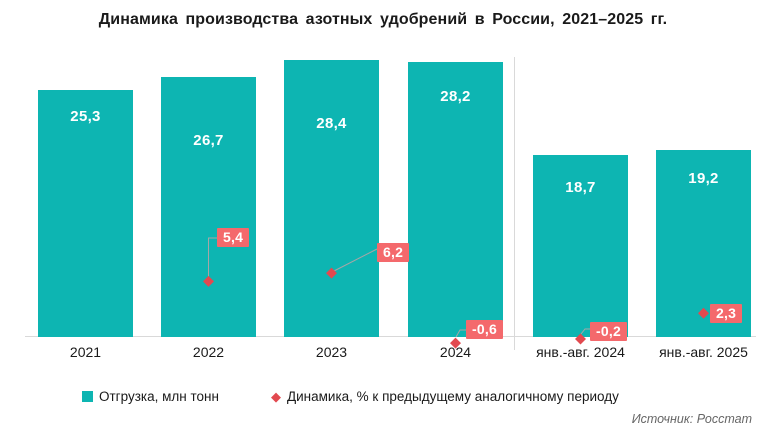  Describe the element at coordinates (455, 352) in the screenshot. I see `x-axis-label: 2024` at that location.